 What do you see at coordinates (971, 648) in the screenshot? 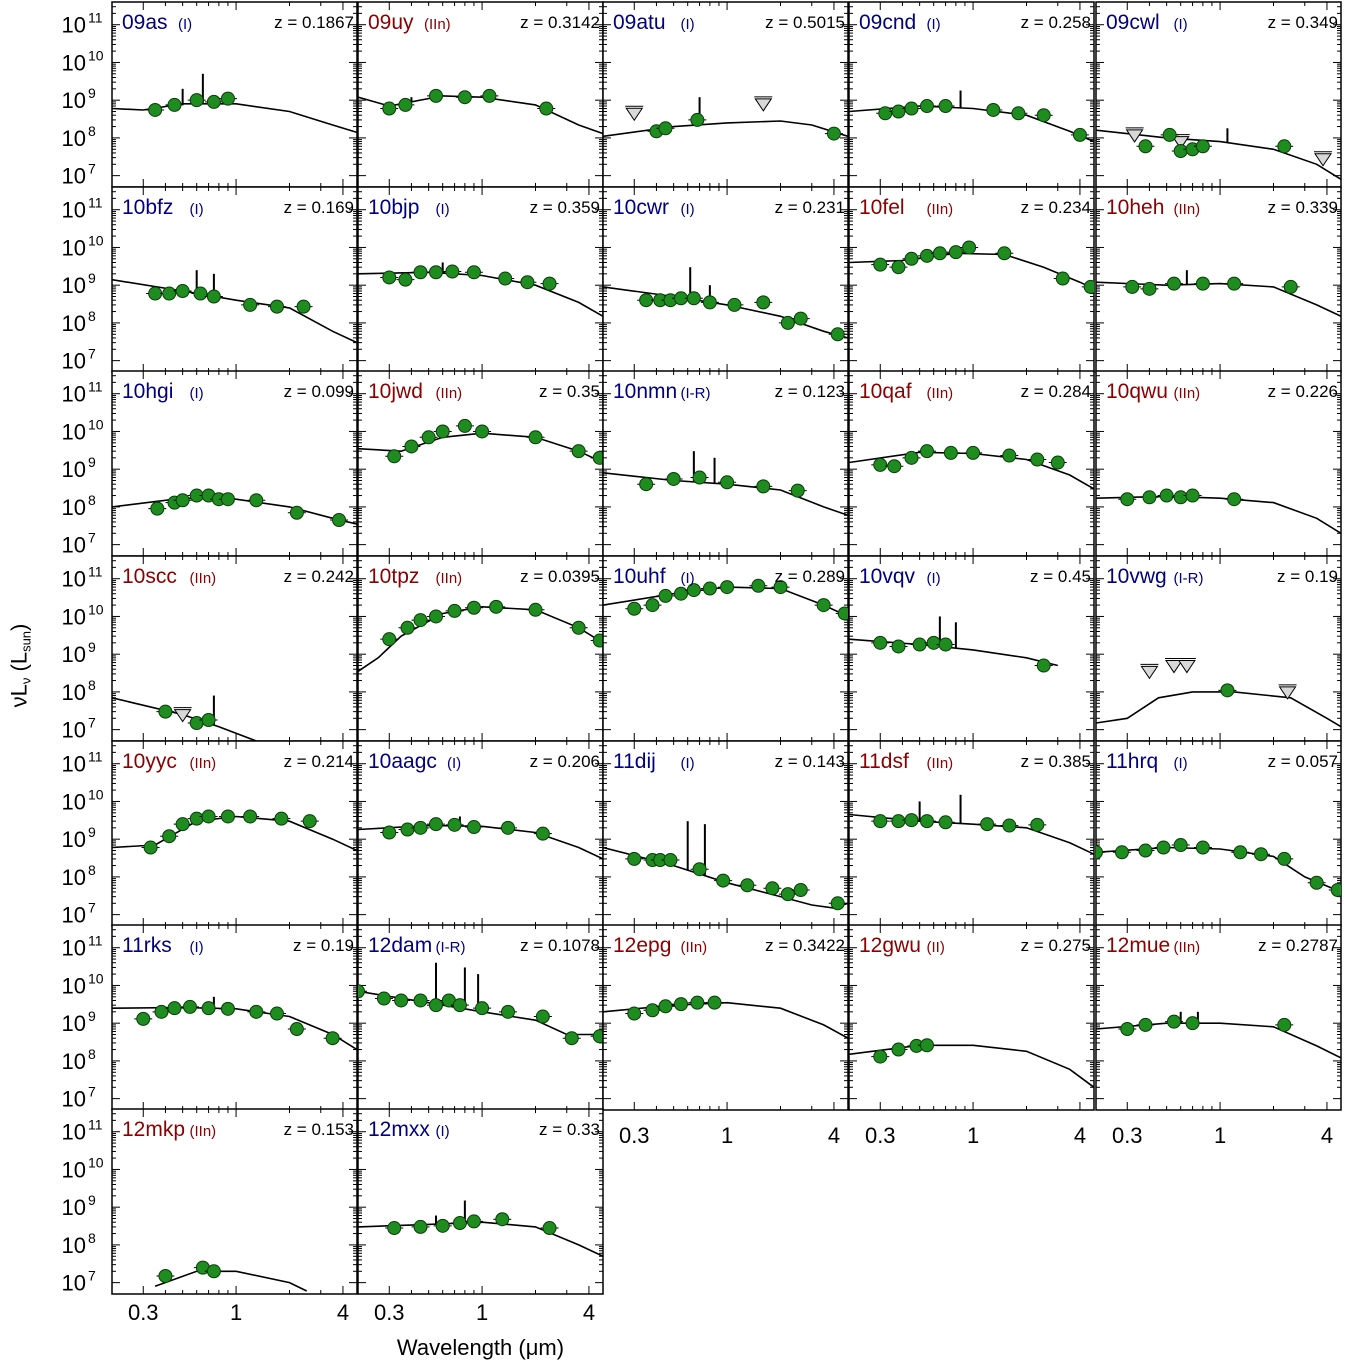
I see `panel-10vqv: 10vqv (I) z = 0.45` at bounding box center [971, 648].